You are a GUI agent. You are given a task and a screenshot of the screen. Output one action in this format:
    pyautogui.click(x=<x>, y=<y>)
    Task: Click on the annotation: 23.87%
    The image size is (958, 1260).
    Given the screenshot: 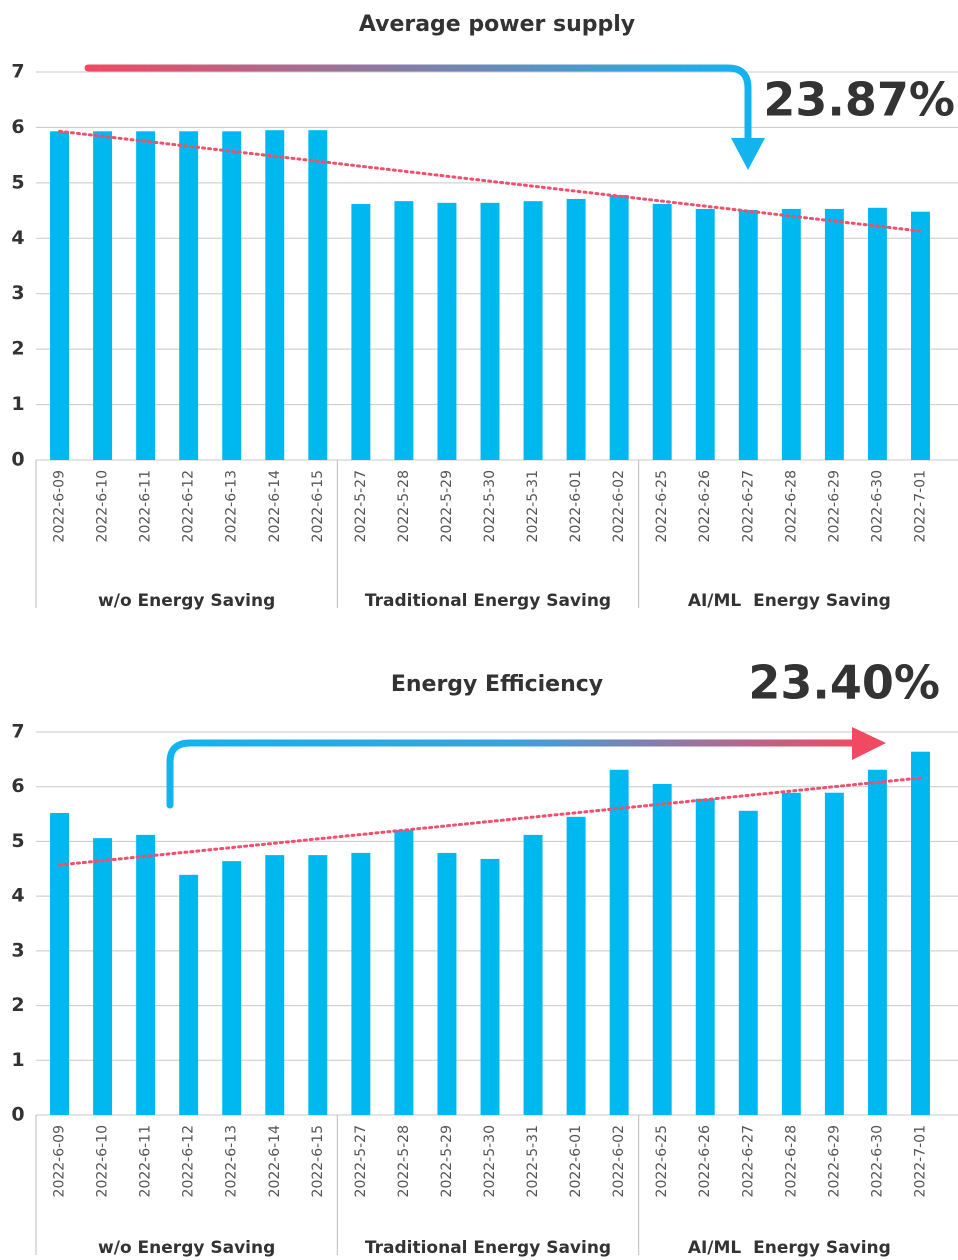 What is the action you would take?
    pyautogui.click(x=859, y=100)
    